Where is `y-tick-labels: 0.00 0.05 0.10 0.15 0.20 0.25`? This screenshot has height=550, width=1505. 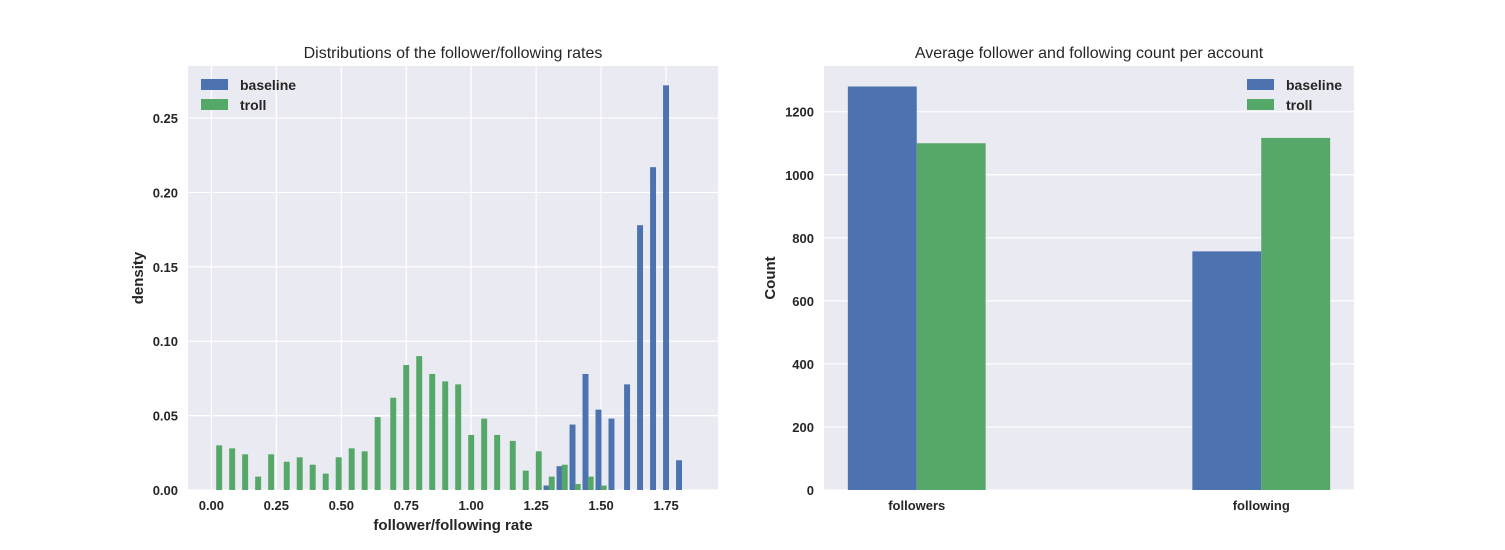 y-tick-labels: 0.00 0.05 0.10 0.15 0.20 0.25 is located at coordinates (165, 304).